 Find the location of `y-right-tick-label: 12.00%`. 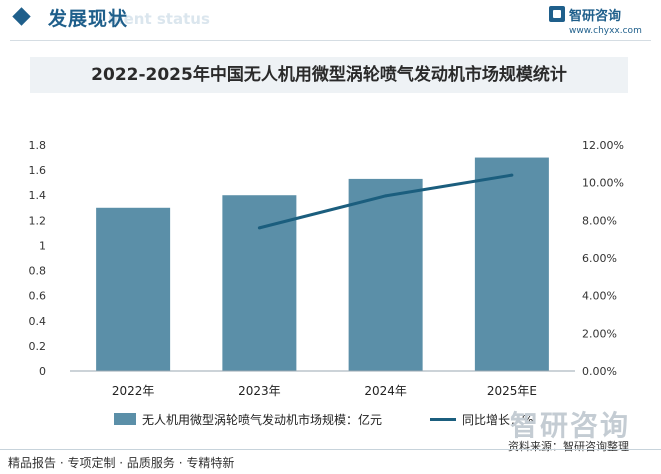

y-right-tick-label: 12.00% is located at coordinates (603, 145).